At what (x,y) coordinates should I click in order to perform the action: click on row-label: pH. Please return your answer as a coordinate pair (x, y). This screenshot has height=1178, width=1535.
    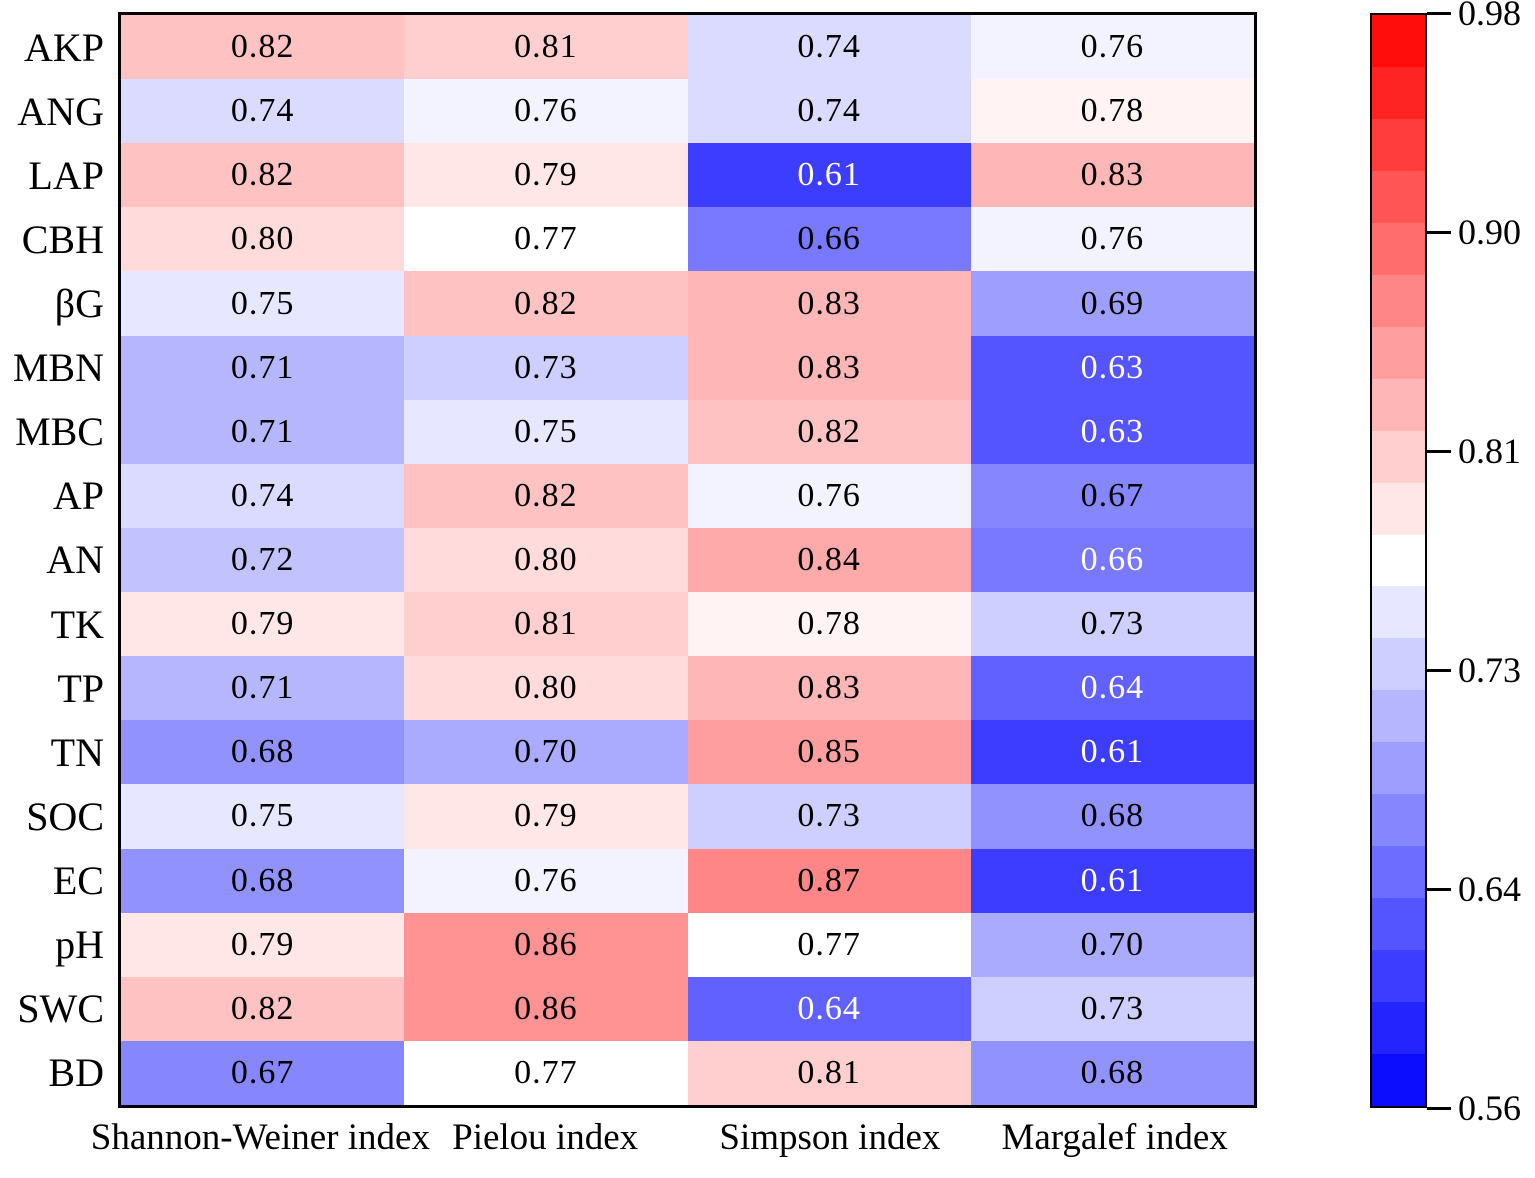
    Looking at the image, I should click on (79, 945).